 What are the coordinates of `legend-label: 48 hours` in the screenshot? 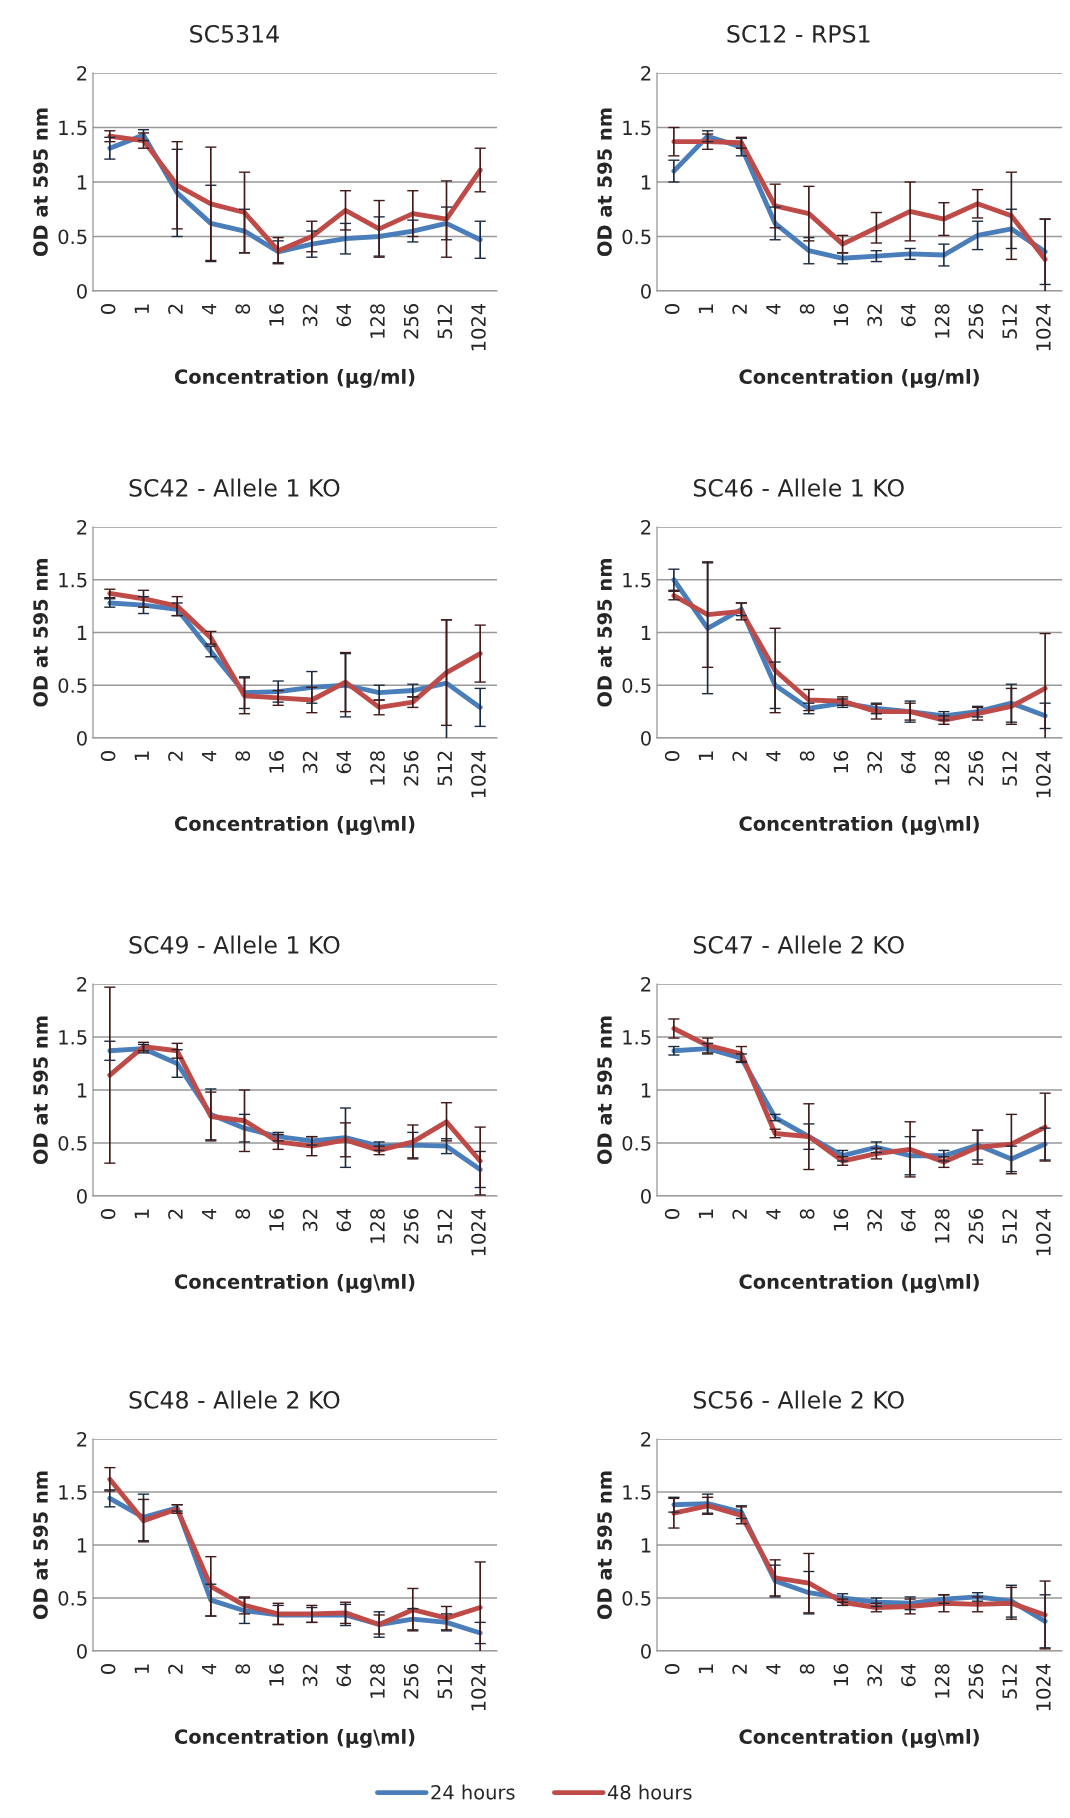 It's located at (649, 1792).